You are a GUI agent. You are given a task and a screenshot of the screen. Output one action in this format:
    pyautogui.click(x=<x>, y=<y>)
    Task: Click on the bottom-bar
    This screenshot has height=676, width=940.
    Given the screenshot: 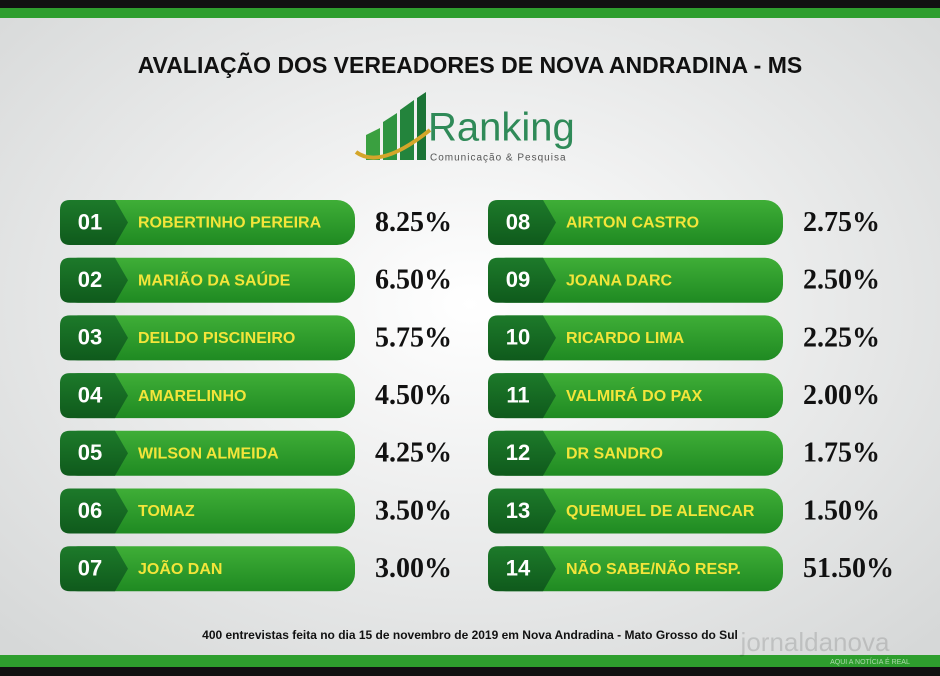 What is the action you would take?
    pyautogui.click(x=470, y=661)
    